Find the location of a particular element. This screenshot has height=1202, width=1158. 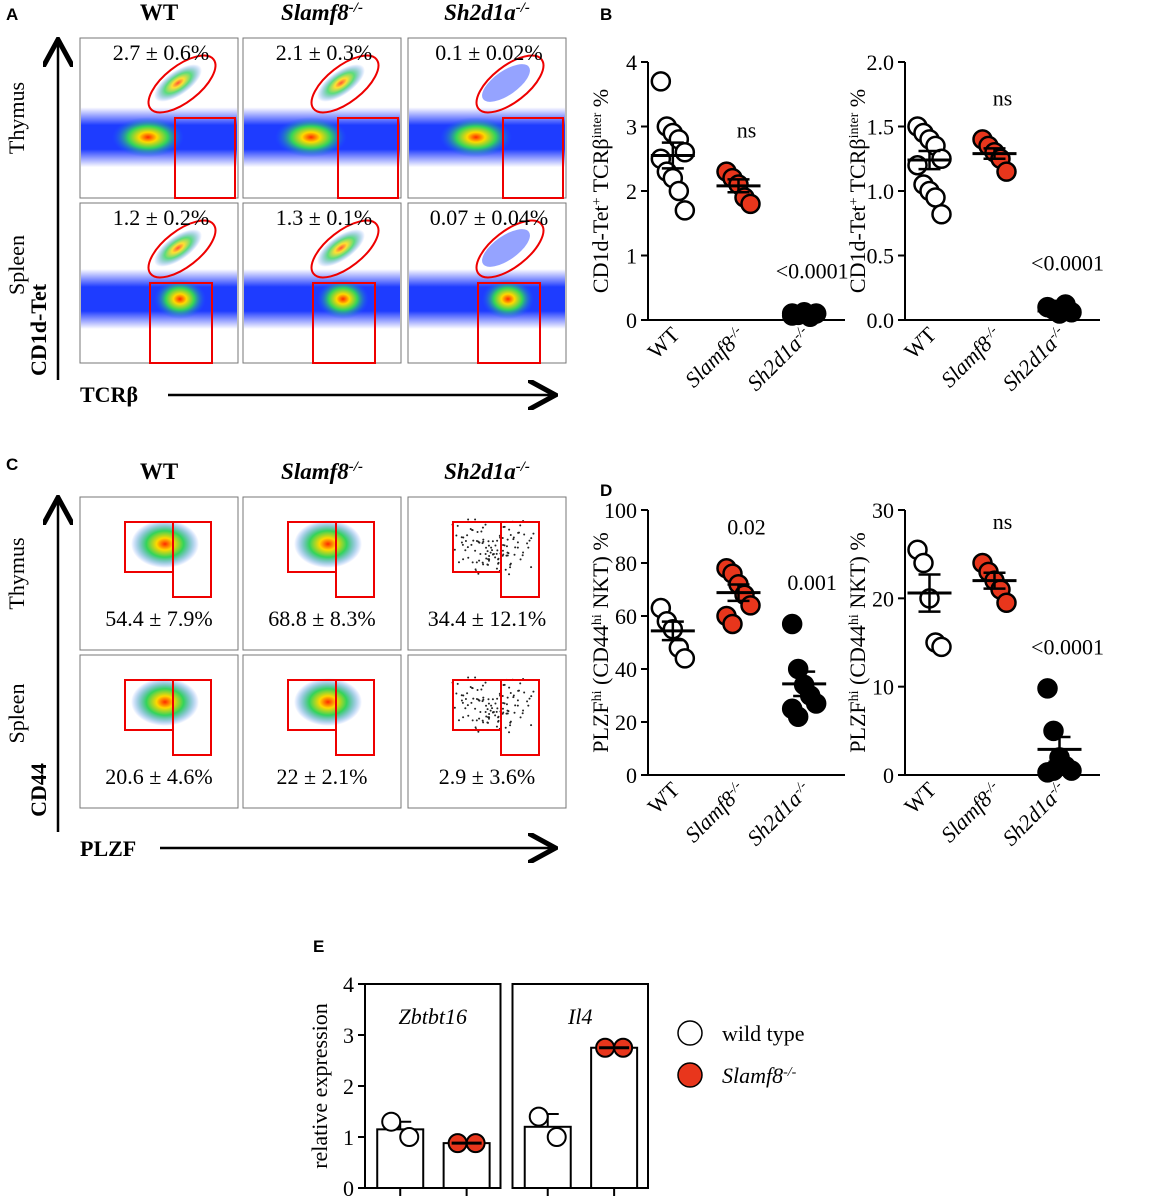

y-tick-label: 40 is located at coordinates (626, 669).